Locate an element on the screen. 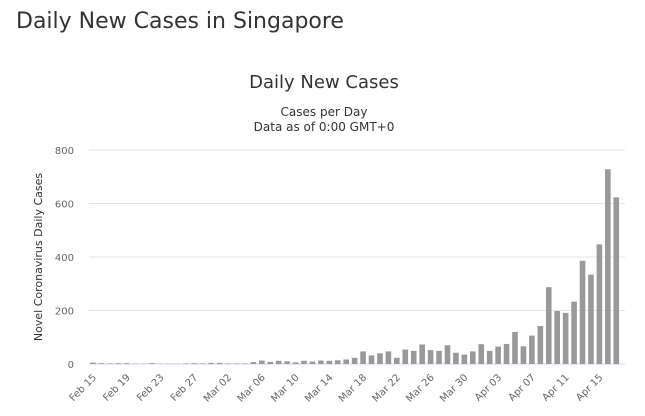  x-tick-label: Mar 10 is located at coordinates (285, 388).